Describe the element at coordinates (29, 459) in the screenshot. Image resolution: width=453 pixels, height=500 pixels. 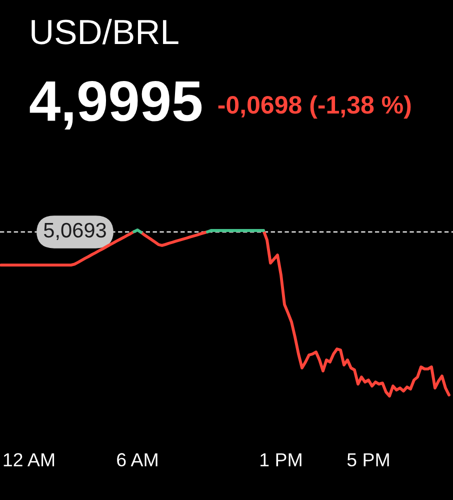
I see `x-tick-label: 12 AM` at that location.